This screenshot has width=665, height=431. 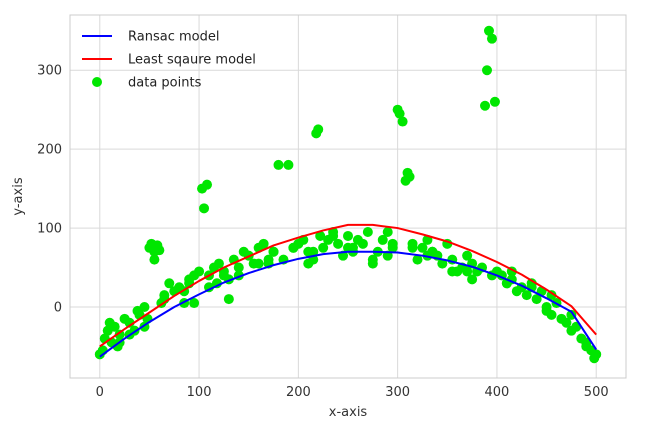 I want to click on x-axis-label: x-axis, so click(x=348, y=412).